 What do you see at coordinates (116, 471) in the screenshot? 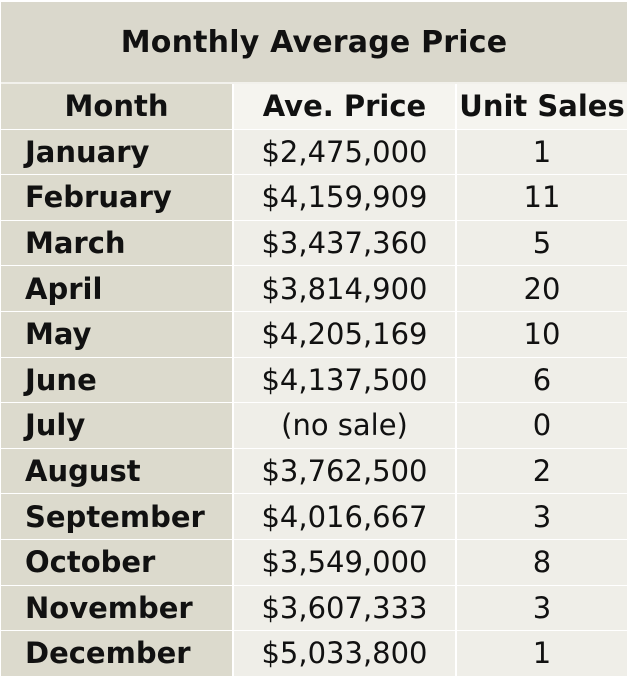
I see `table-cell-month: August` at bounding box center [116, 471].